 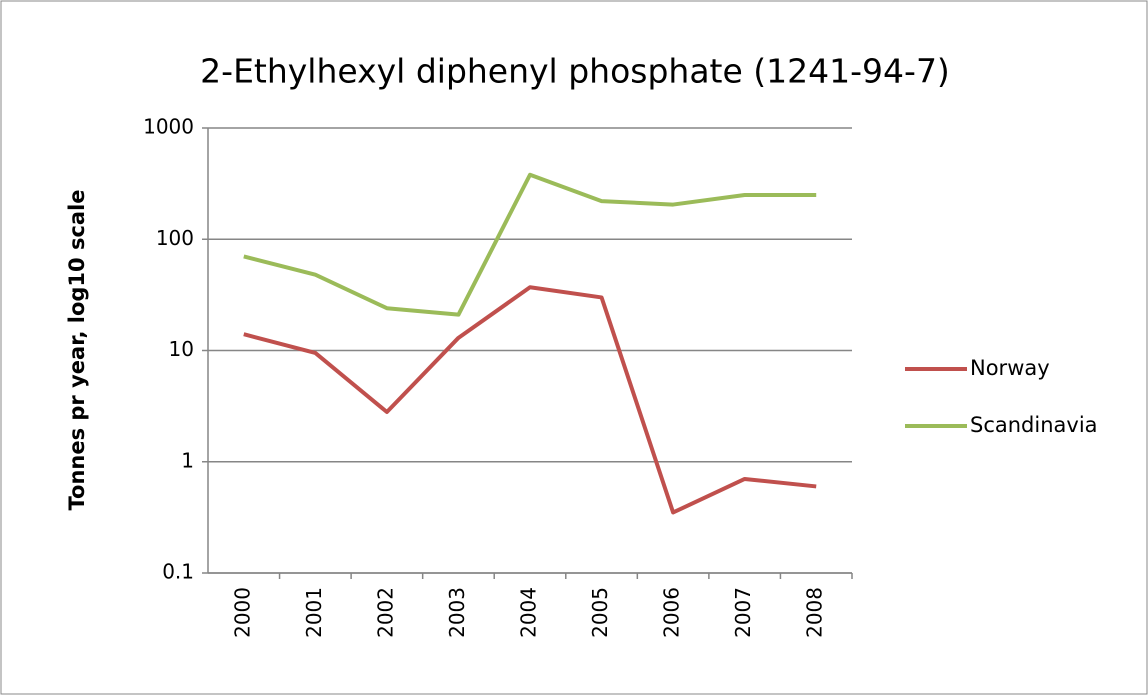 What do you see at coordinates (77, 349) in the screenshot?
I see `y-axis-label: Tonnes pr year, log10 scale` at bounding box center [77, 349].